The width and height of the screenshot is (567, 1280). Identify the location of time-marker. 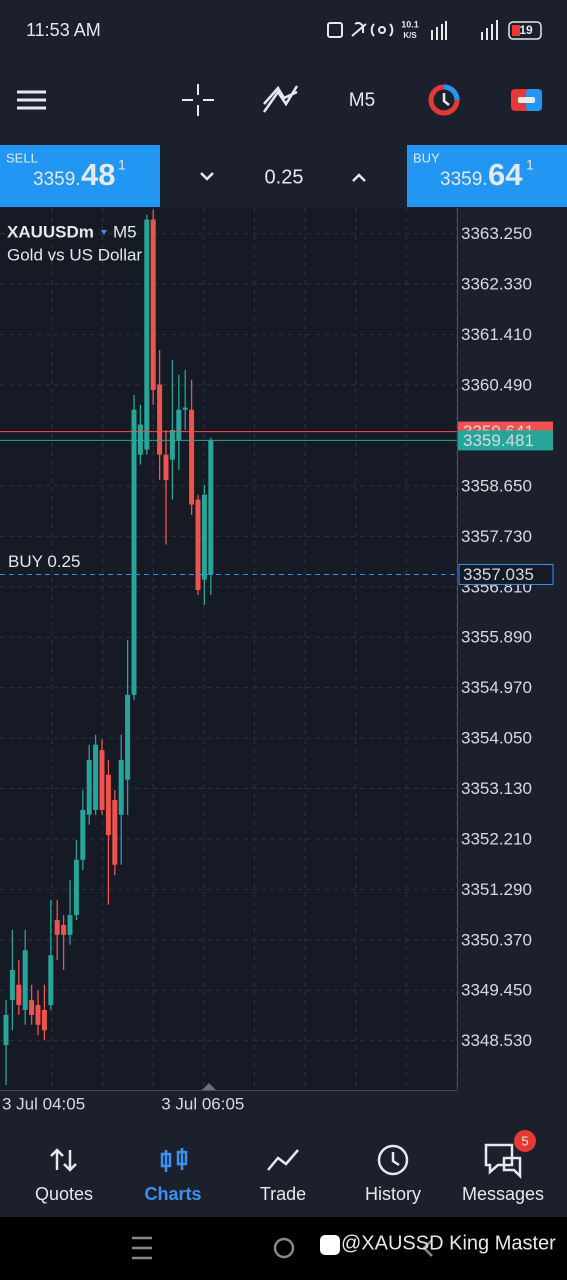
(209, 1086).